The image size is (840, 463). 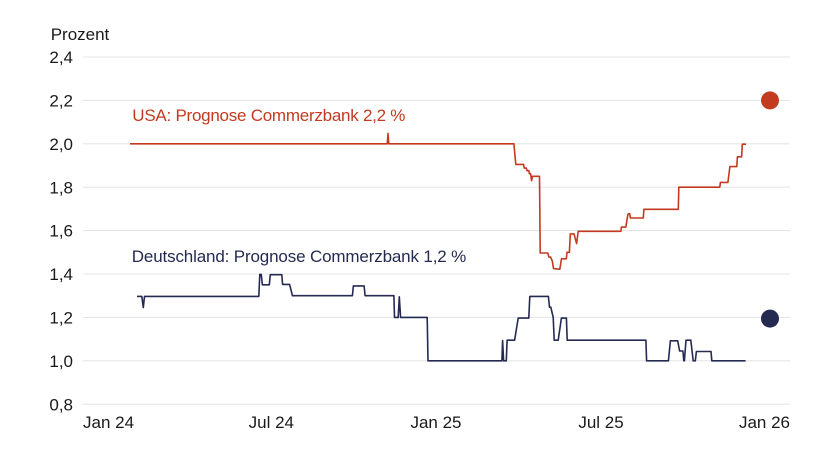 What do you see at coordinates (108, 422) in the screenshot?
I see `svg-text: Jan 24` at bounding box center [108, 422].